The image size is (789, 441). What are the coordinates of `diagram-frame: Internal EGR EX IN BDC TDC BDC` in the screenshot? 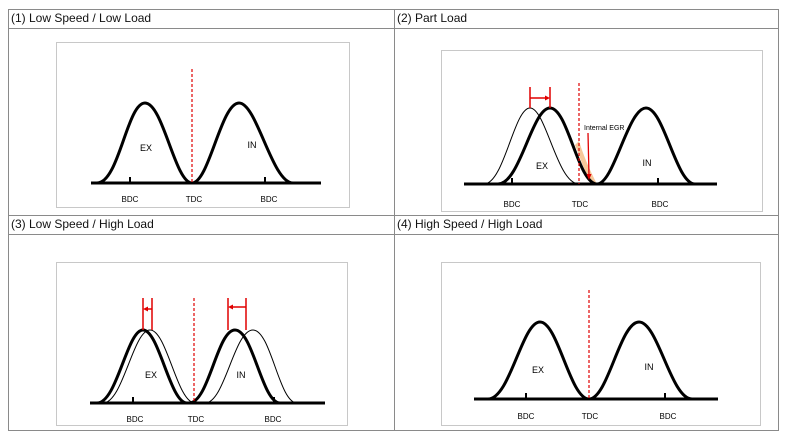 It's located at (602, 131).